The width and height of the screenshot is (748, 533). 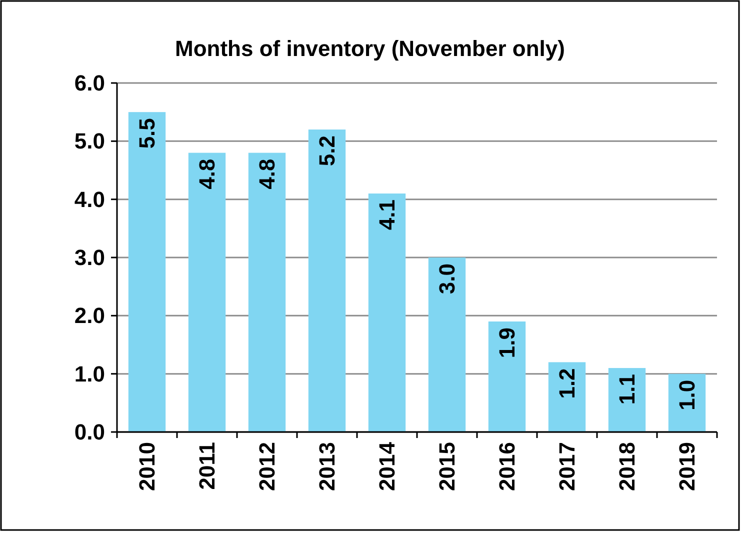 I want to click on data-label: 5.2, so click(x=327, y=151).